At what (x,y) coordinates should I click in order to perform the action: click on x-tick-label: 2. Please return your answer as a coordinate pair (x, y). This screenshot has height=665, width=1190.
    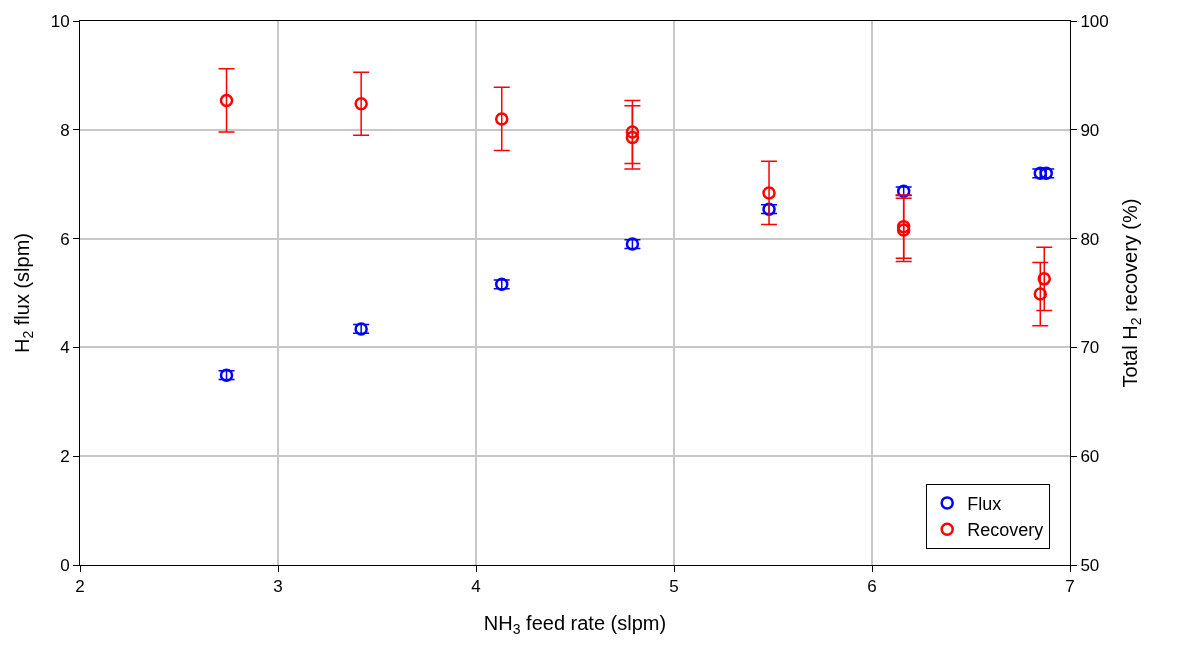
    Looking at the image, I should click on (80, 587).